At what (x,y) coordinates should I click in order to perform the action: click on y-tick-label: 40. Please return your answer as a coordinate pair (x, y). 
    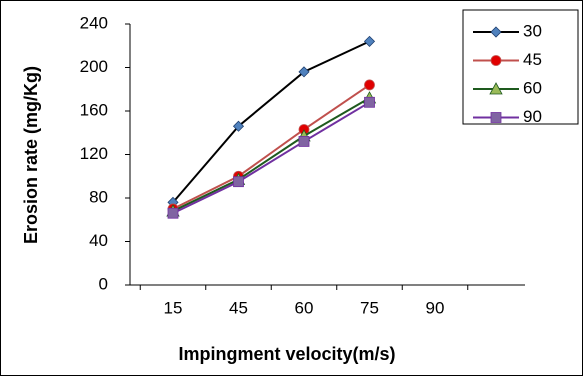
    Looking at the image, I should click on (98, 240).